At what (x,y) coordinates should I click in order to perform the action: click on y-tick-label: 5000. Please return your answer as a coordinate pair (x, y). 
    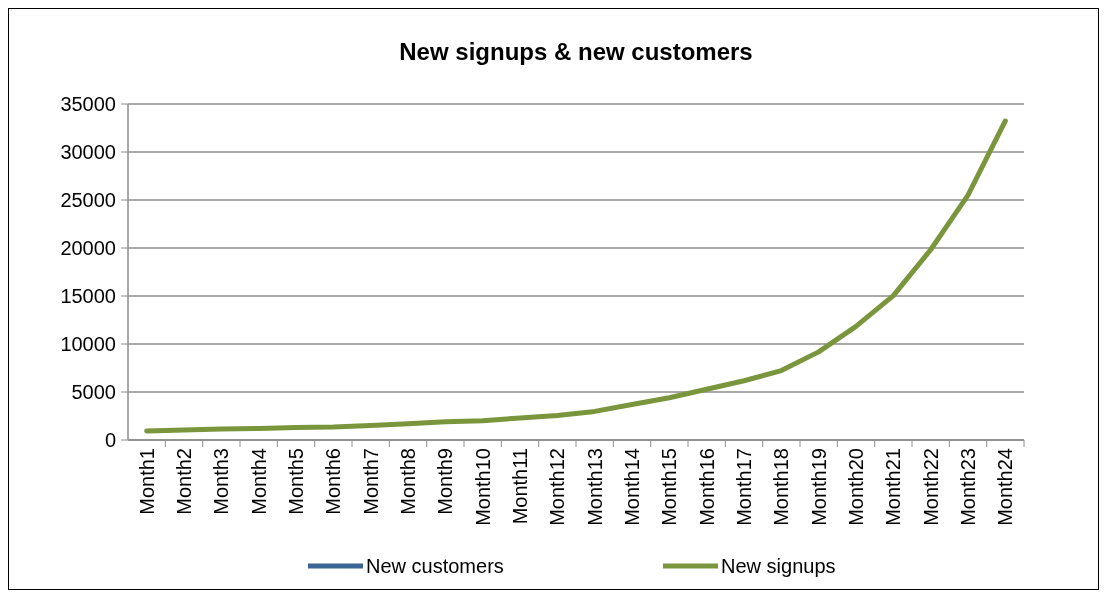
    Looking at the image, I should click on (93, 392).